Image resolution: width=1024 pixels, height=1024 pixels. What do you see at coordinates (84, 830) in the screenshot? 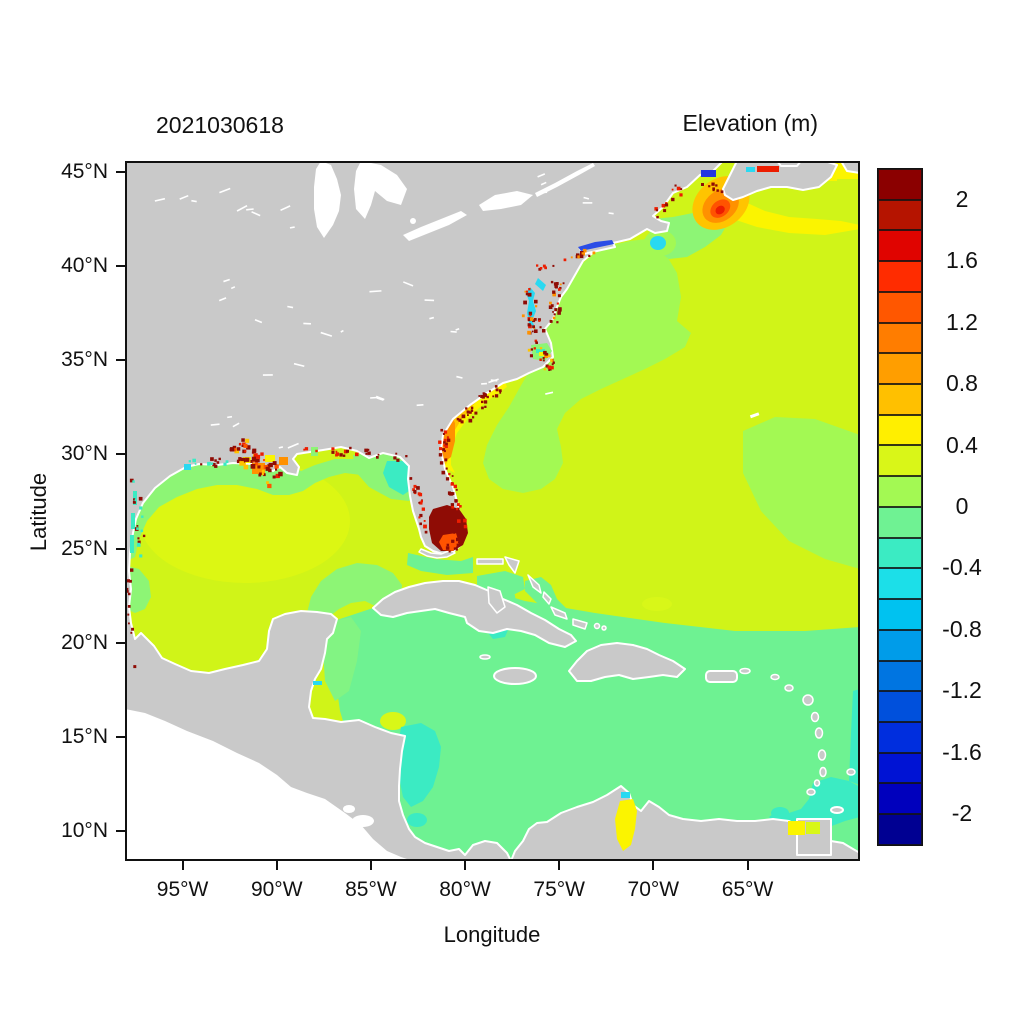
I see `y-tick-label: 10°N` at bounding box center [84, 830].